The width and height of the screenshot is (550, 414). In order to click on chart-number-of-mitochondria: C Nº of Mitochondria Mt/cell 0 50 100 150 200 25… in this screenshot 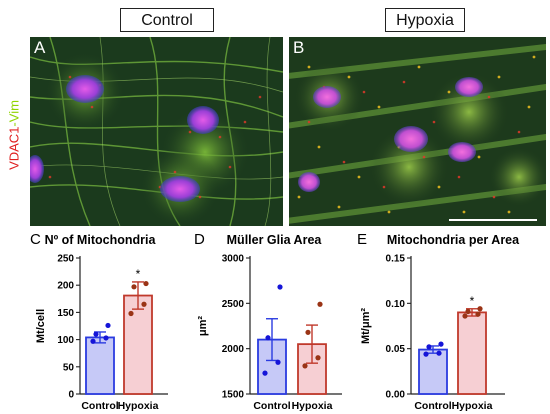, I will do `click(99, 321)`.